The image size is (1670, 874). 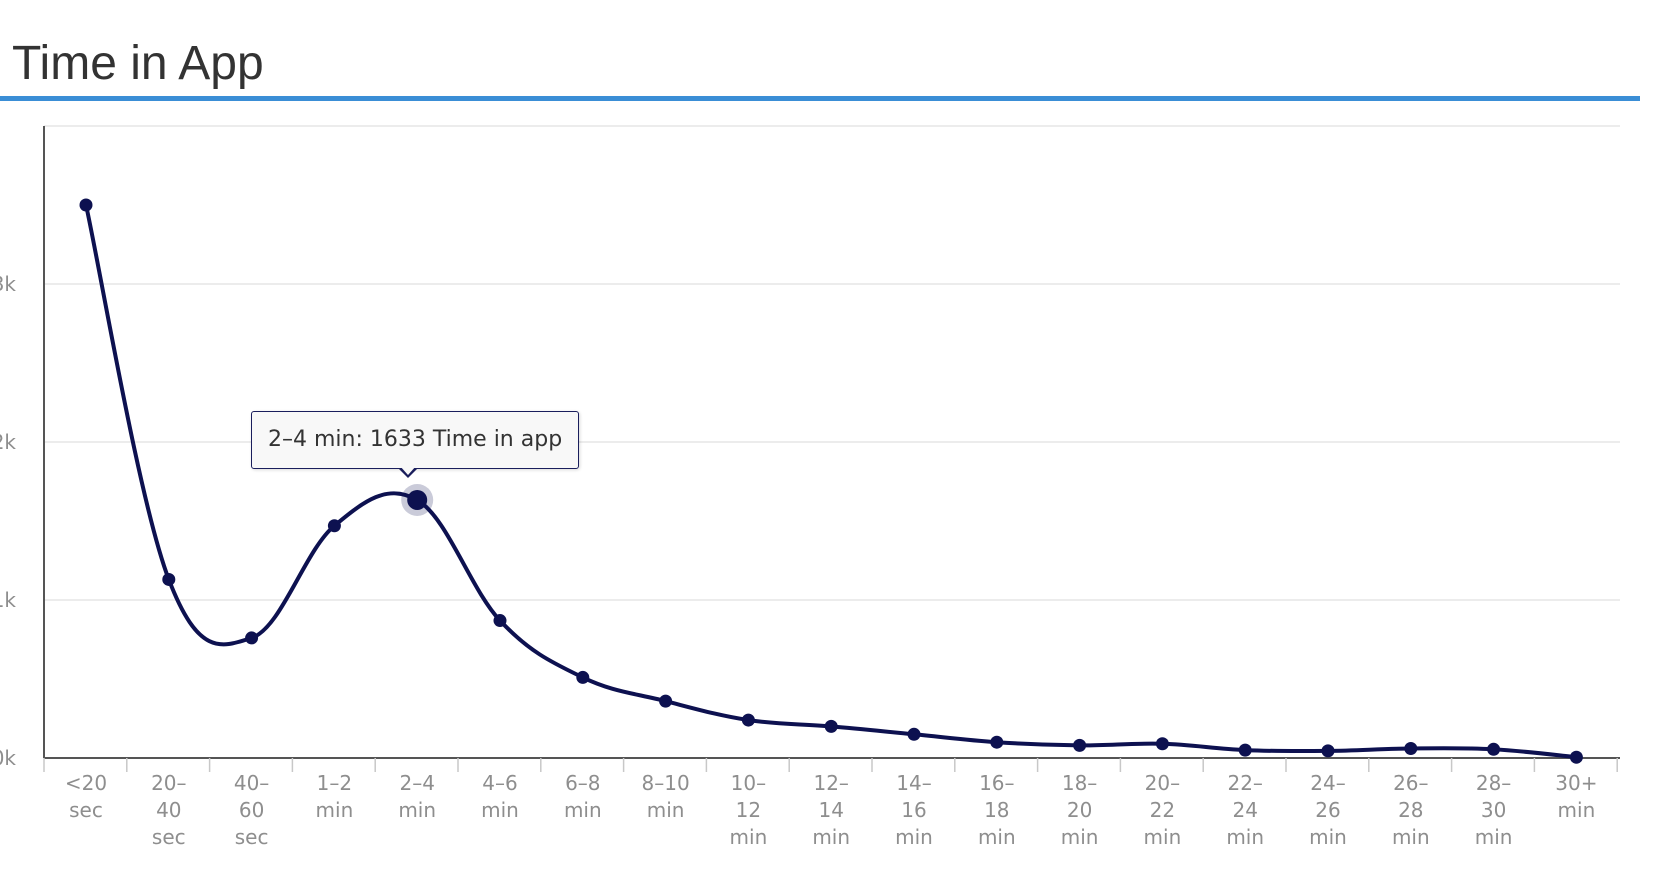 I want to click on x-tick-label: 40– 60 sec, so click(x=251, y=810).